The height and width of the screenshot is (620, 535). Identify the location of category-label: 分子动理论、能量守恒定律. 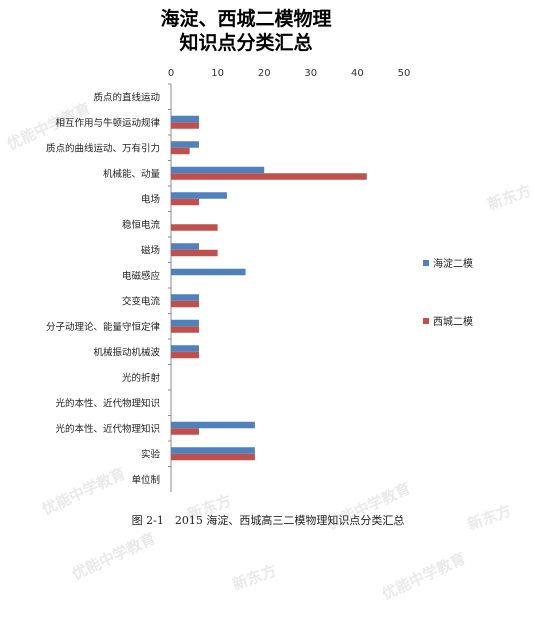
(103, 327).